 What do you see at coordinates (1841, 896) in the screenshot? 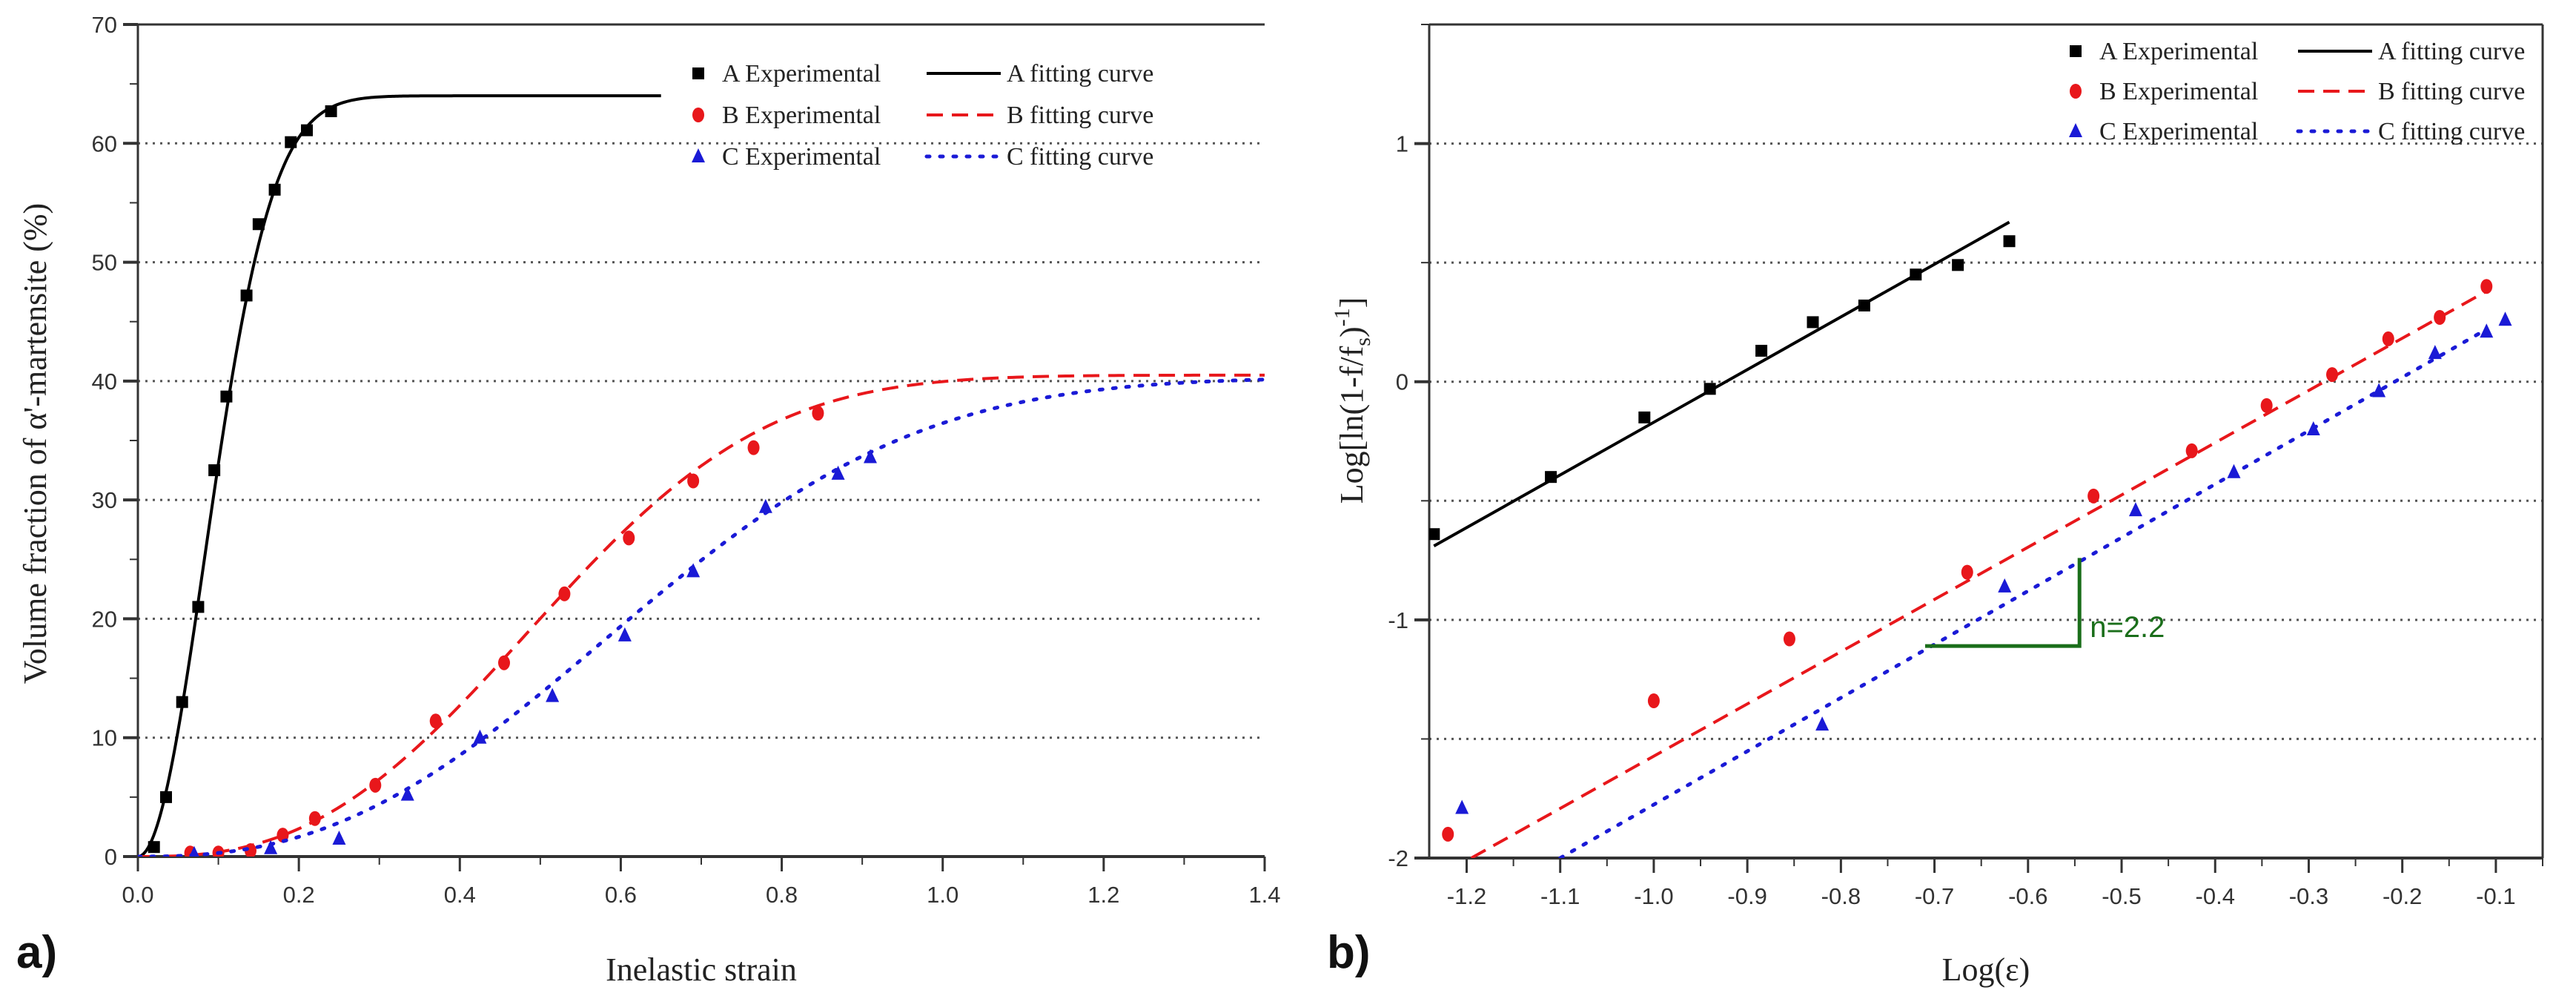
I see `x-tick-label: -0.8` at bounding box center [1841, 896].